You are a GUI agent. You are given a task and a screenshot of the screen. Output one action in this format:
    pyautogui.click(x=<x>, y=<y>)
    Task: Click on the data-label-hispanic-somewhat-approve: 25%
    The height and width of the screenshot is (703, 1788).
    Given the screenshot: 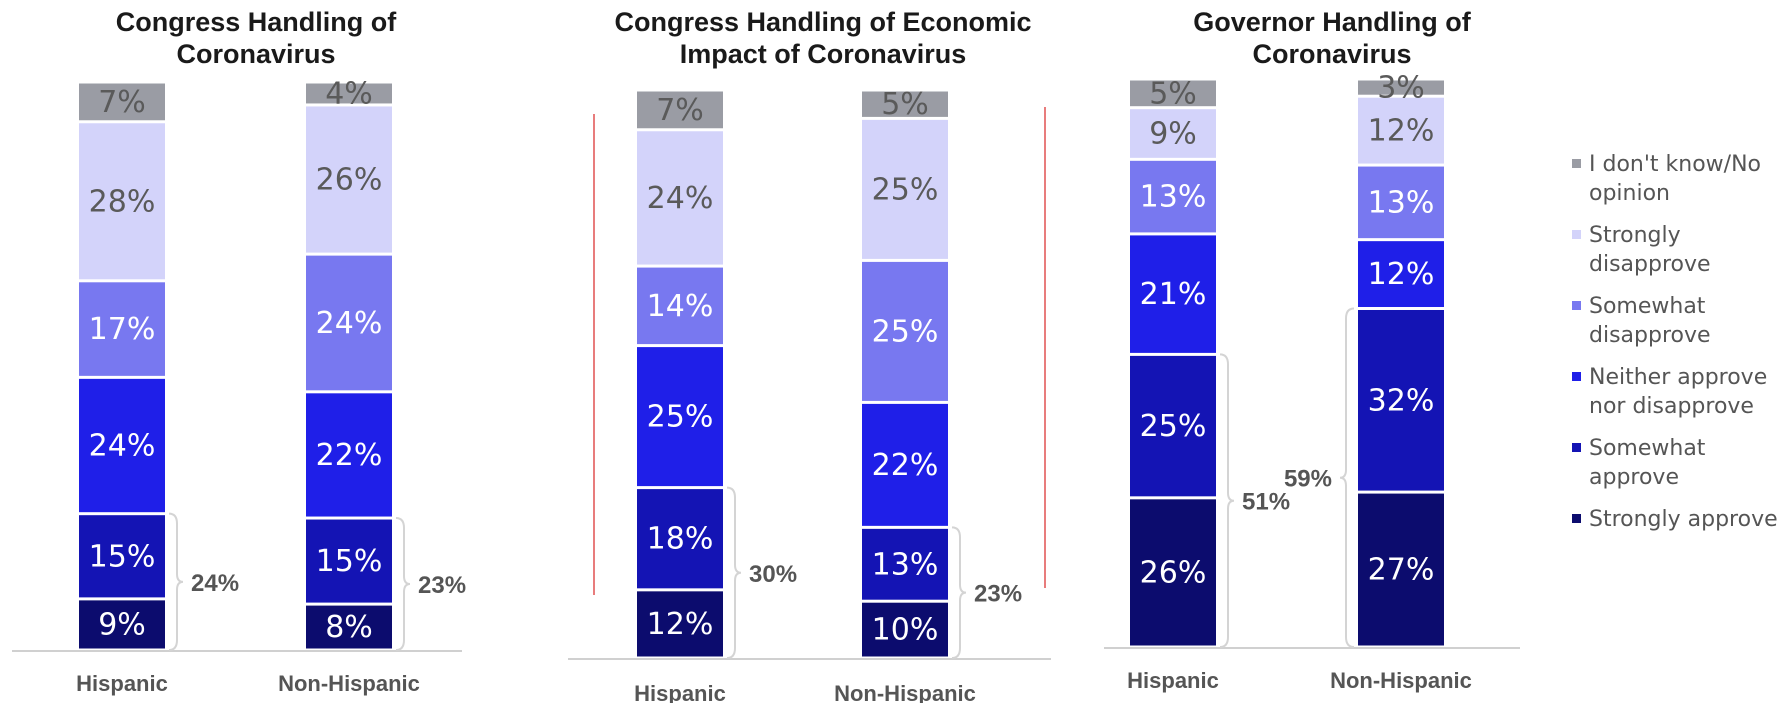 What is the action you would take?
    pyautogui.click(x=1173, y=426)
    